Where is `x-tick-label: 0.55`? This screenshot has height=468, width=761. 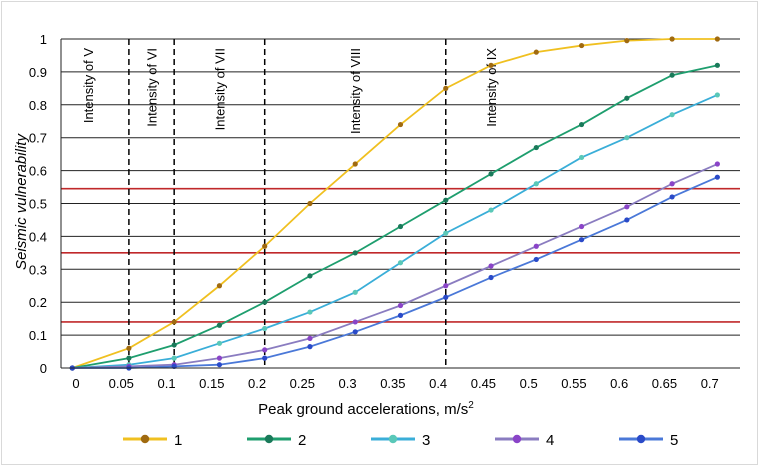 x-tick-label: 0.55 is located at coordinates (573, 383).